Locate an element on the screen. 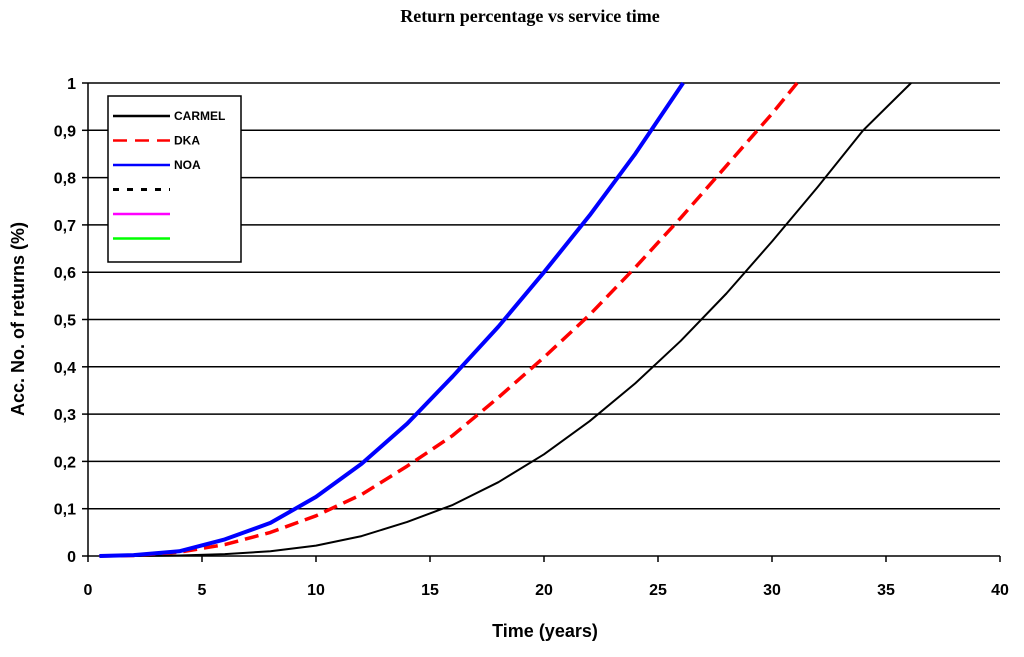 Image resolution: width=1024 pixels, height=657 pixels. y-axis-title: Acc. No. of returns (%) is located at coordinates (18, 319).